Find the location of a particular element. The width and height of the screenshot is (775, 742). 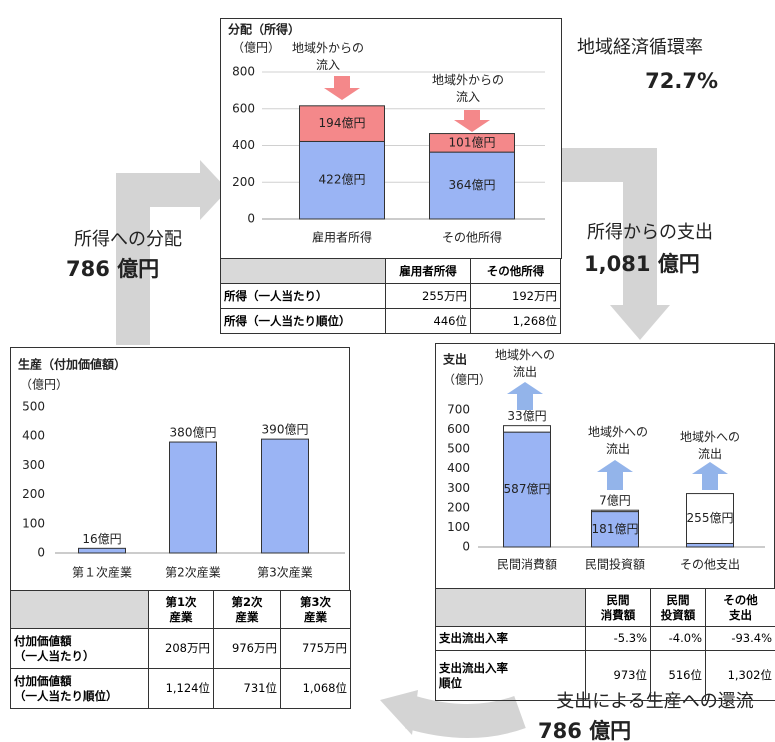

data-label: 16億円 is located at coordinates (101, 539).